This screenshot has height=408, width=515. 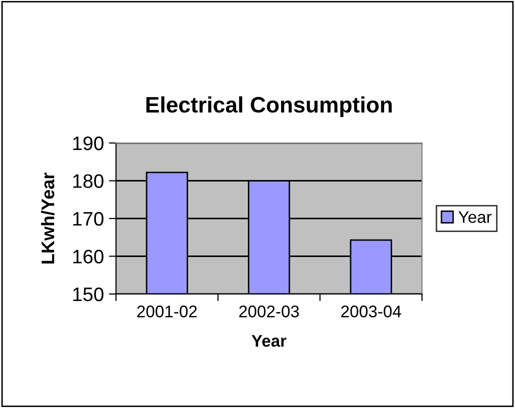 What do you see at coordinates (269, 312) in the screenshot?
I see `x-tick-label: 2002-03` at bounding box center [269, 312].